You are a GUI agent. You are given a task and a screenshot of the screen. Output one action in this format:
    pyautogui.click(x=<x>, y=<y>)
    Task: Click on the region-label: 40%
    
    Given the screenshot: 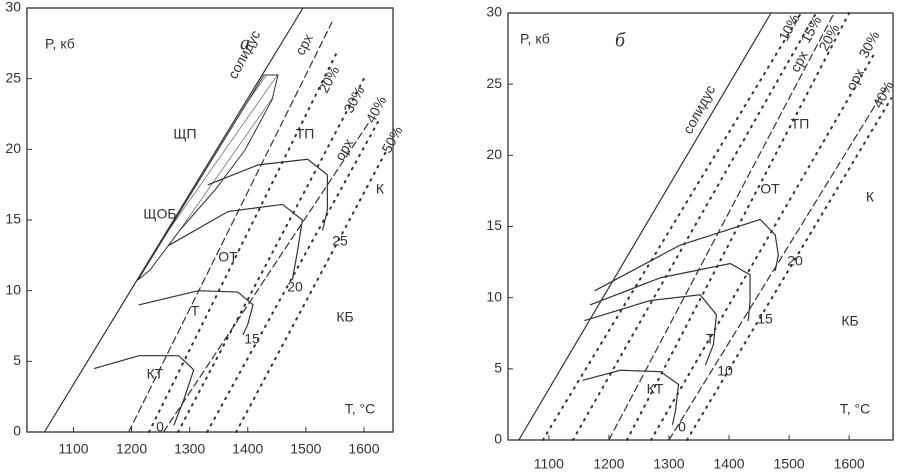 What is the action you would take?
    pyautogui.click(x=375, y=109)
    